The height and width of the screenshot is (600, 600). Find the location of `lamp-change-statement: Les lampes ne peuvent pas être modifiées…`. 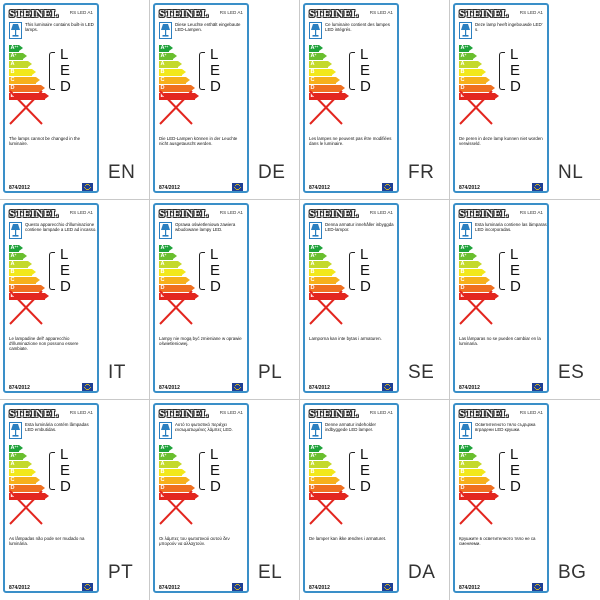

lamp-change-statement: Les lampes ne peuvent pas être modifiées… is located at coordinates (350, 141).